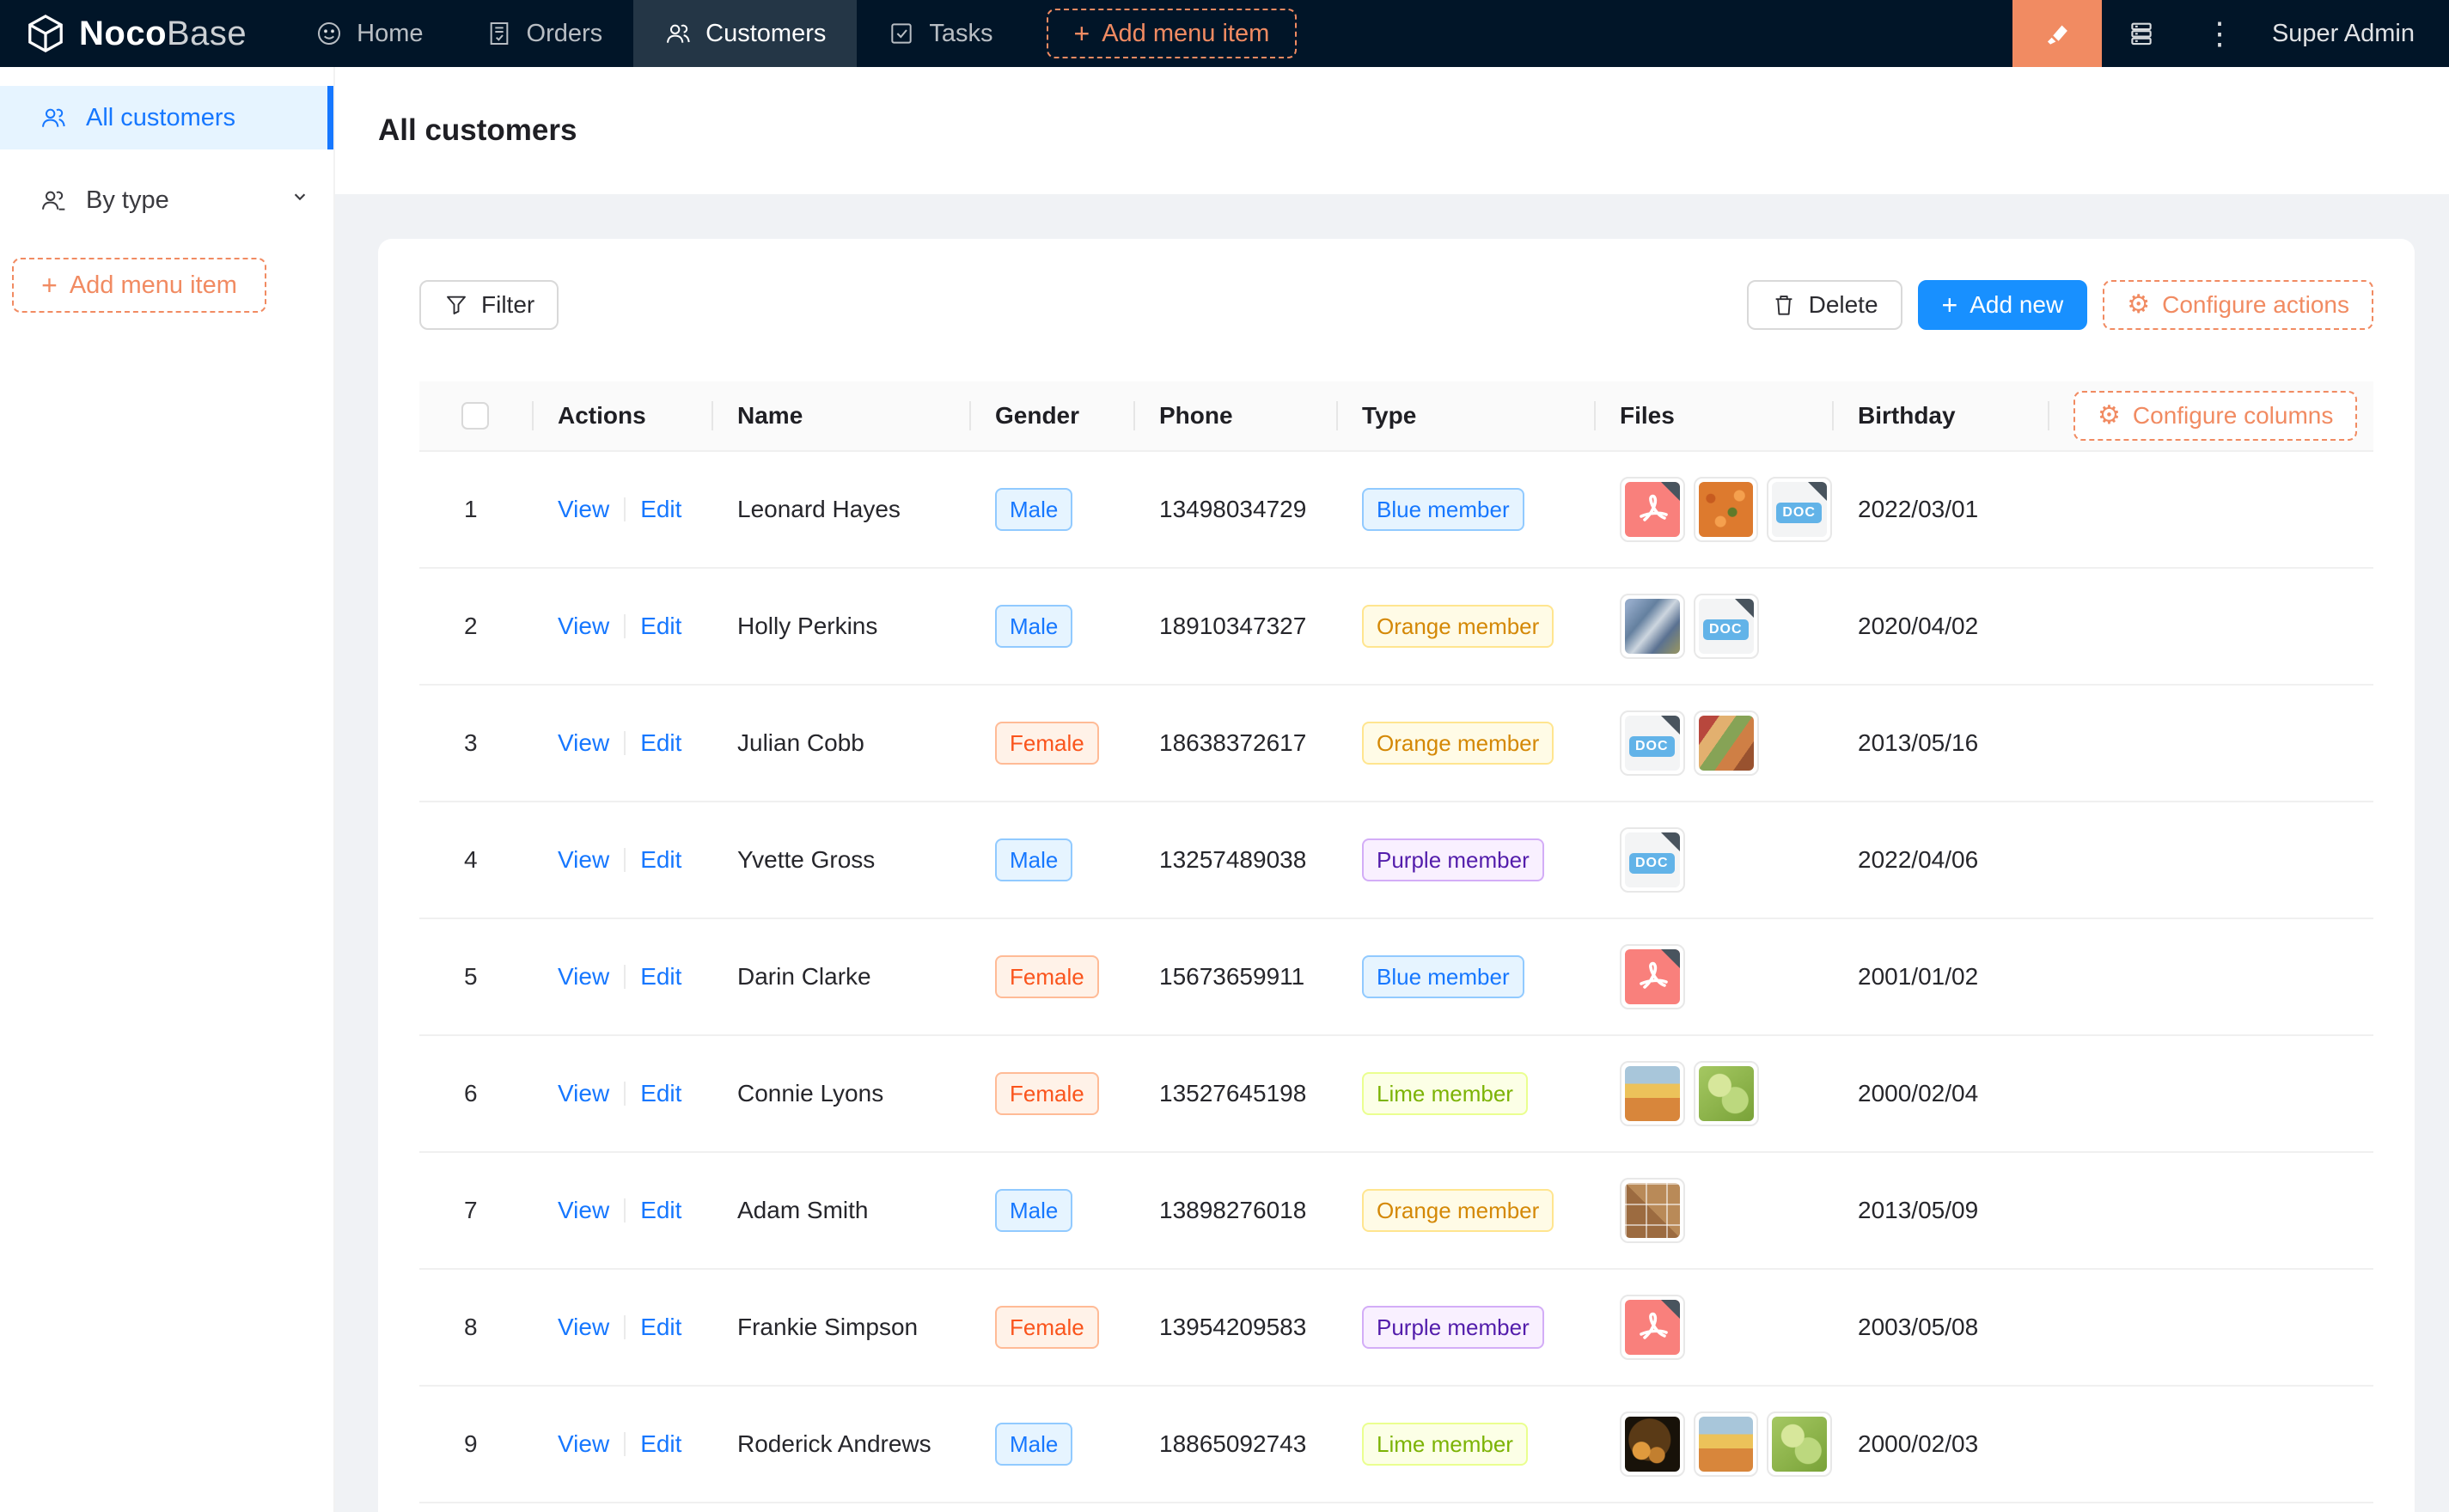 The width and height of the screenshot is (2449, 1512). I want to click on sidebar-item-all-customers: All customers, so click(166, 117).